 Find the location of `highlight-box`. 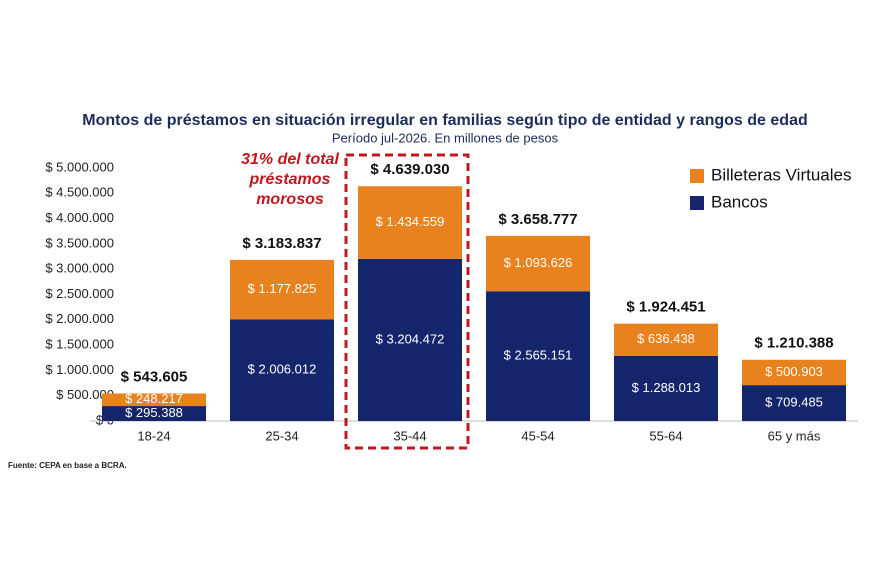

highlight-box is located at coordinates (407, 301).